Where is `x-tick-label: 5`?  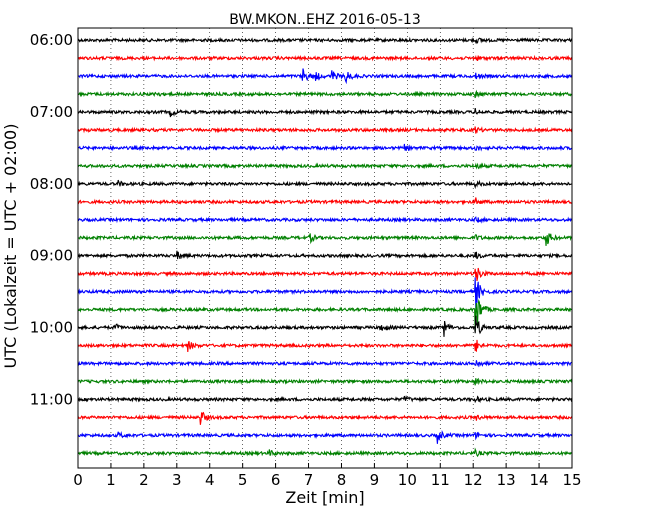
x-tick-label: 5 is located at coordinates (243, 480).